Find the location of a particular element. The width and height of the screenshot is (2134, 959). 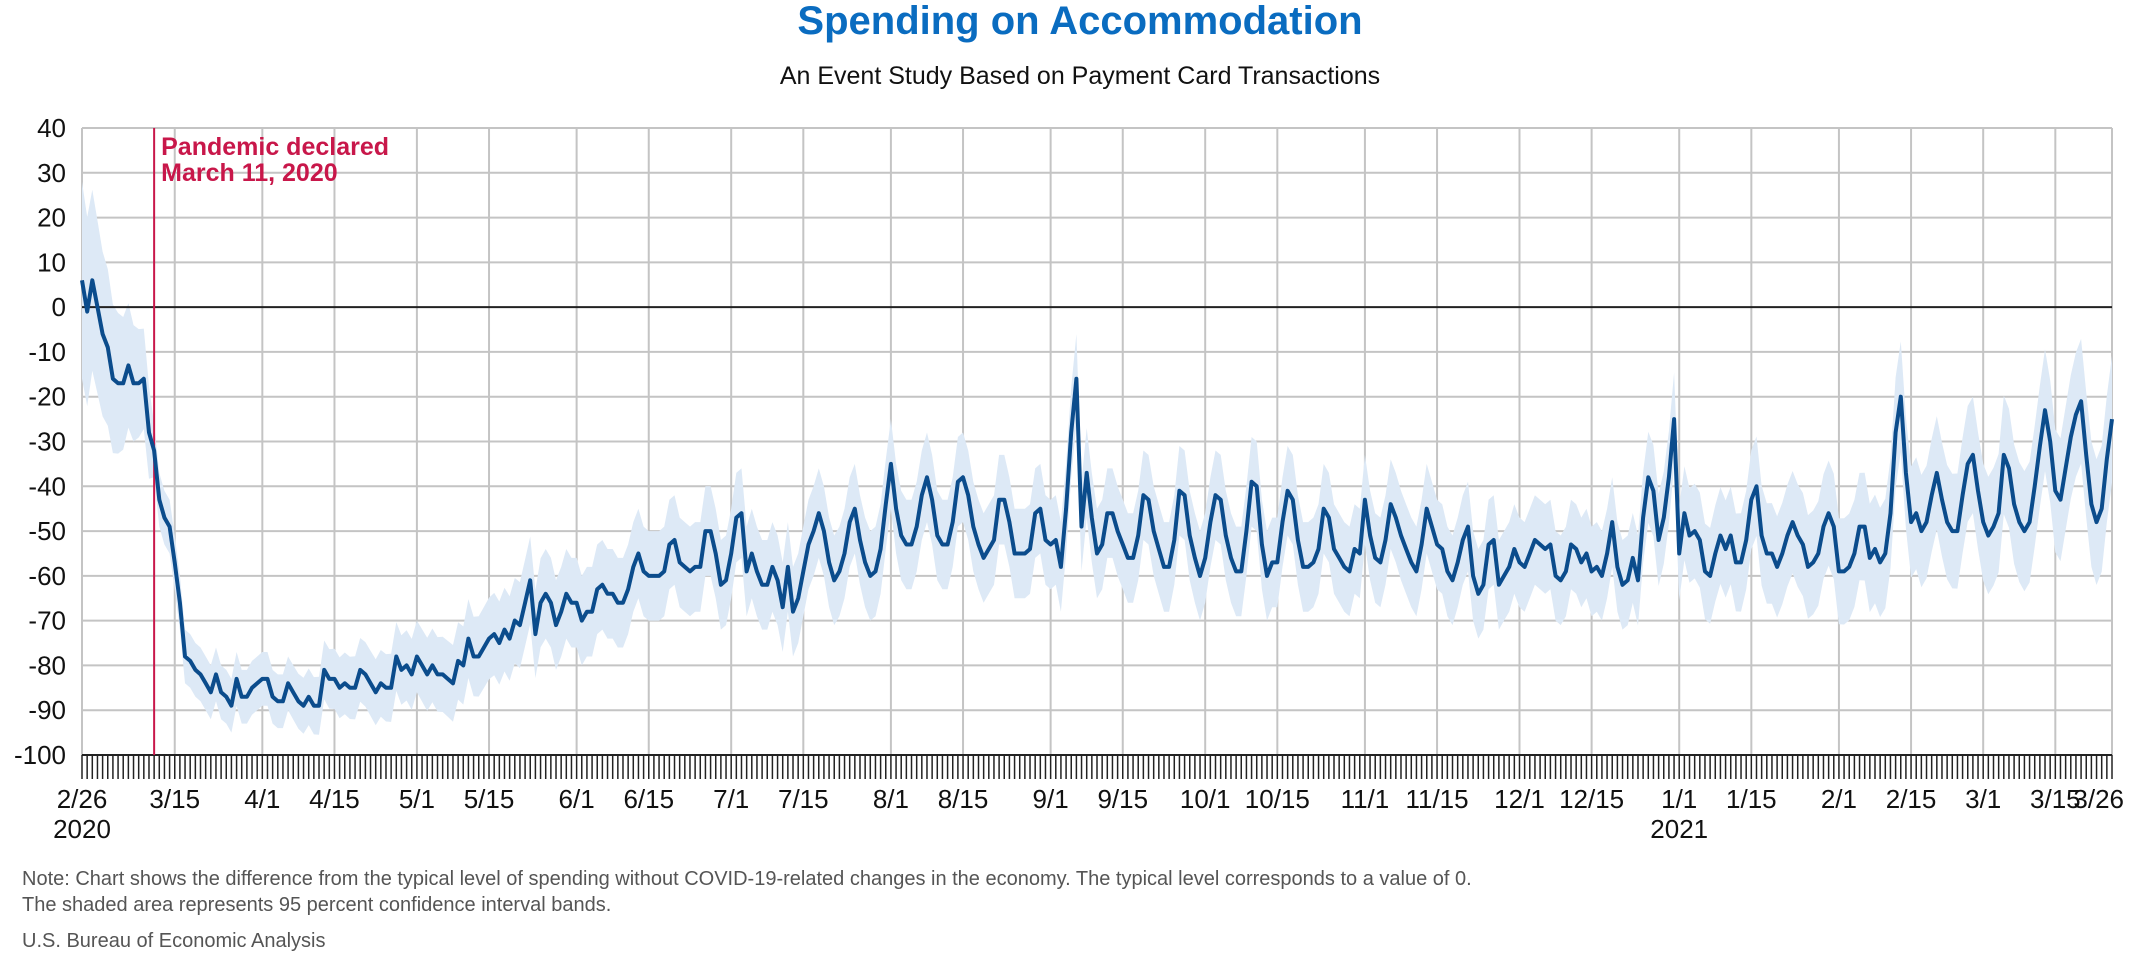

x-tick-label: 12/1 is located at coordinates (1519, 799).